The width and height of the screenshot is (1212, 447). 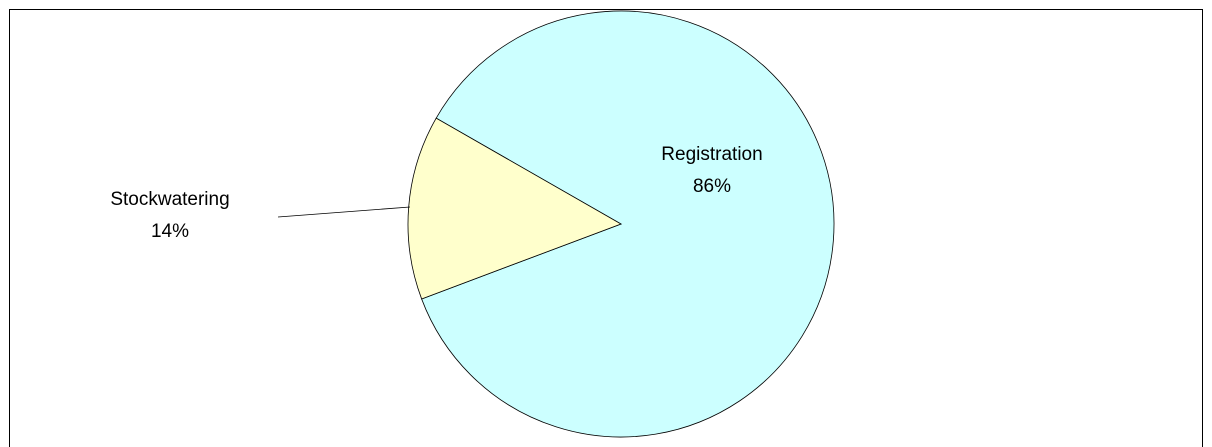 I want to click on slice-label-value: 86%, so click(x=712, y=186).